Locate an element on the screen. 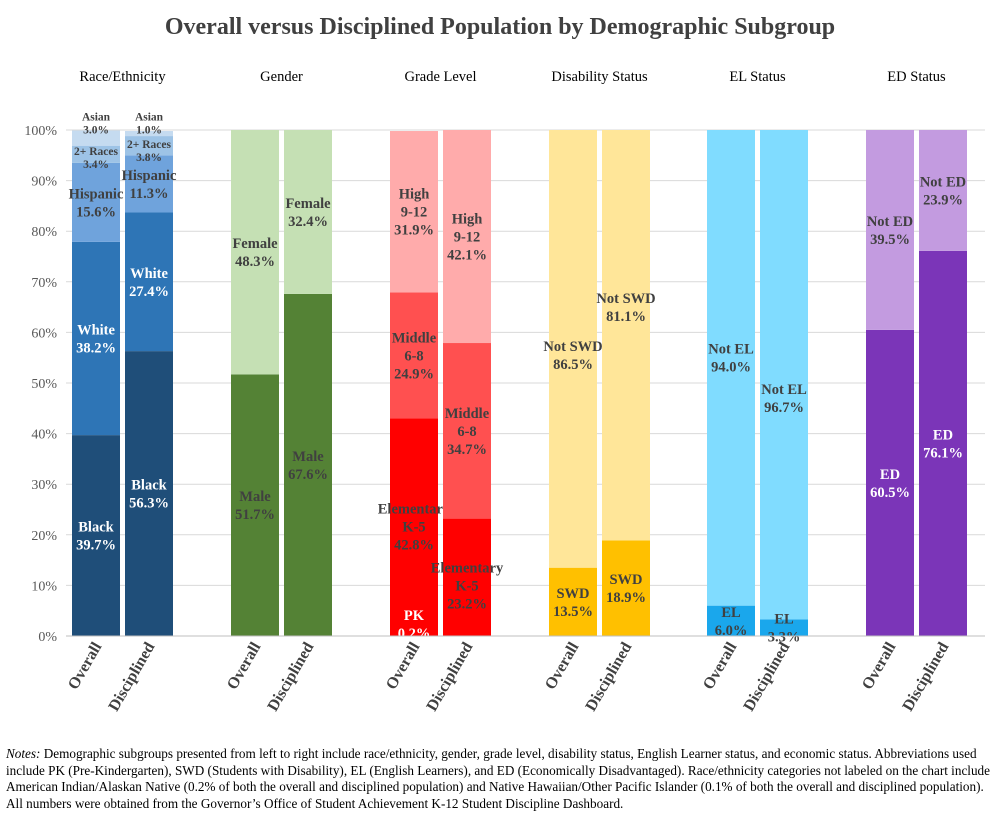 This screenshot has height=840, width=1000. data-label: Middle 6-8 34.7% is located at coordinates (467, 432).